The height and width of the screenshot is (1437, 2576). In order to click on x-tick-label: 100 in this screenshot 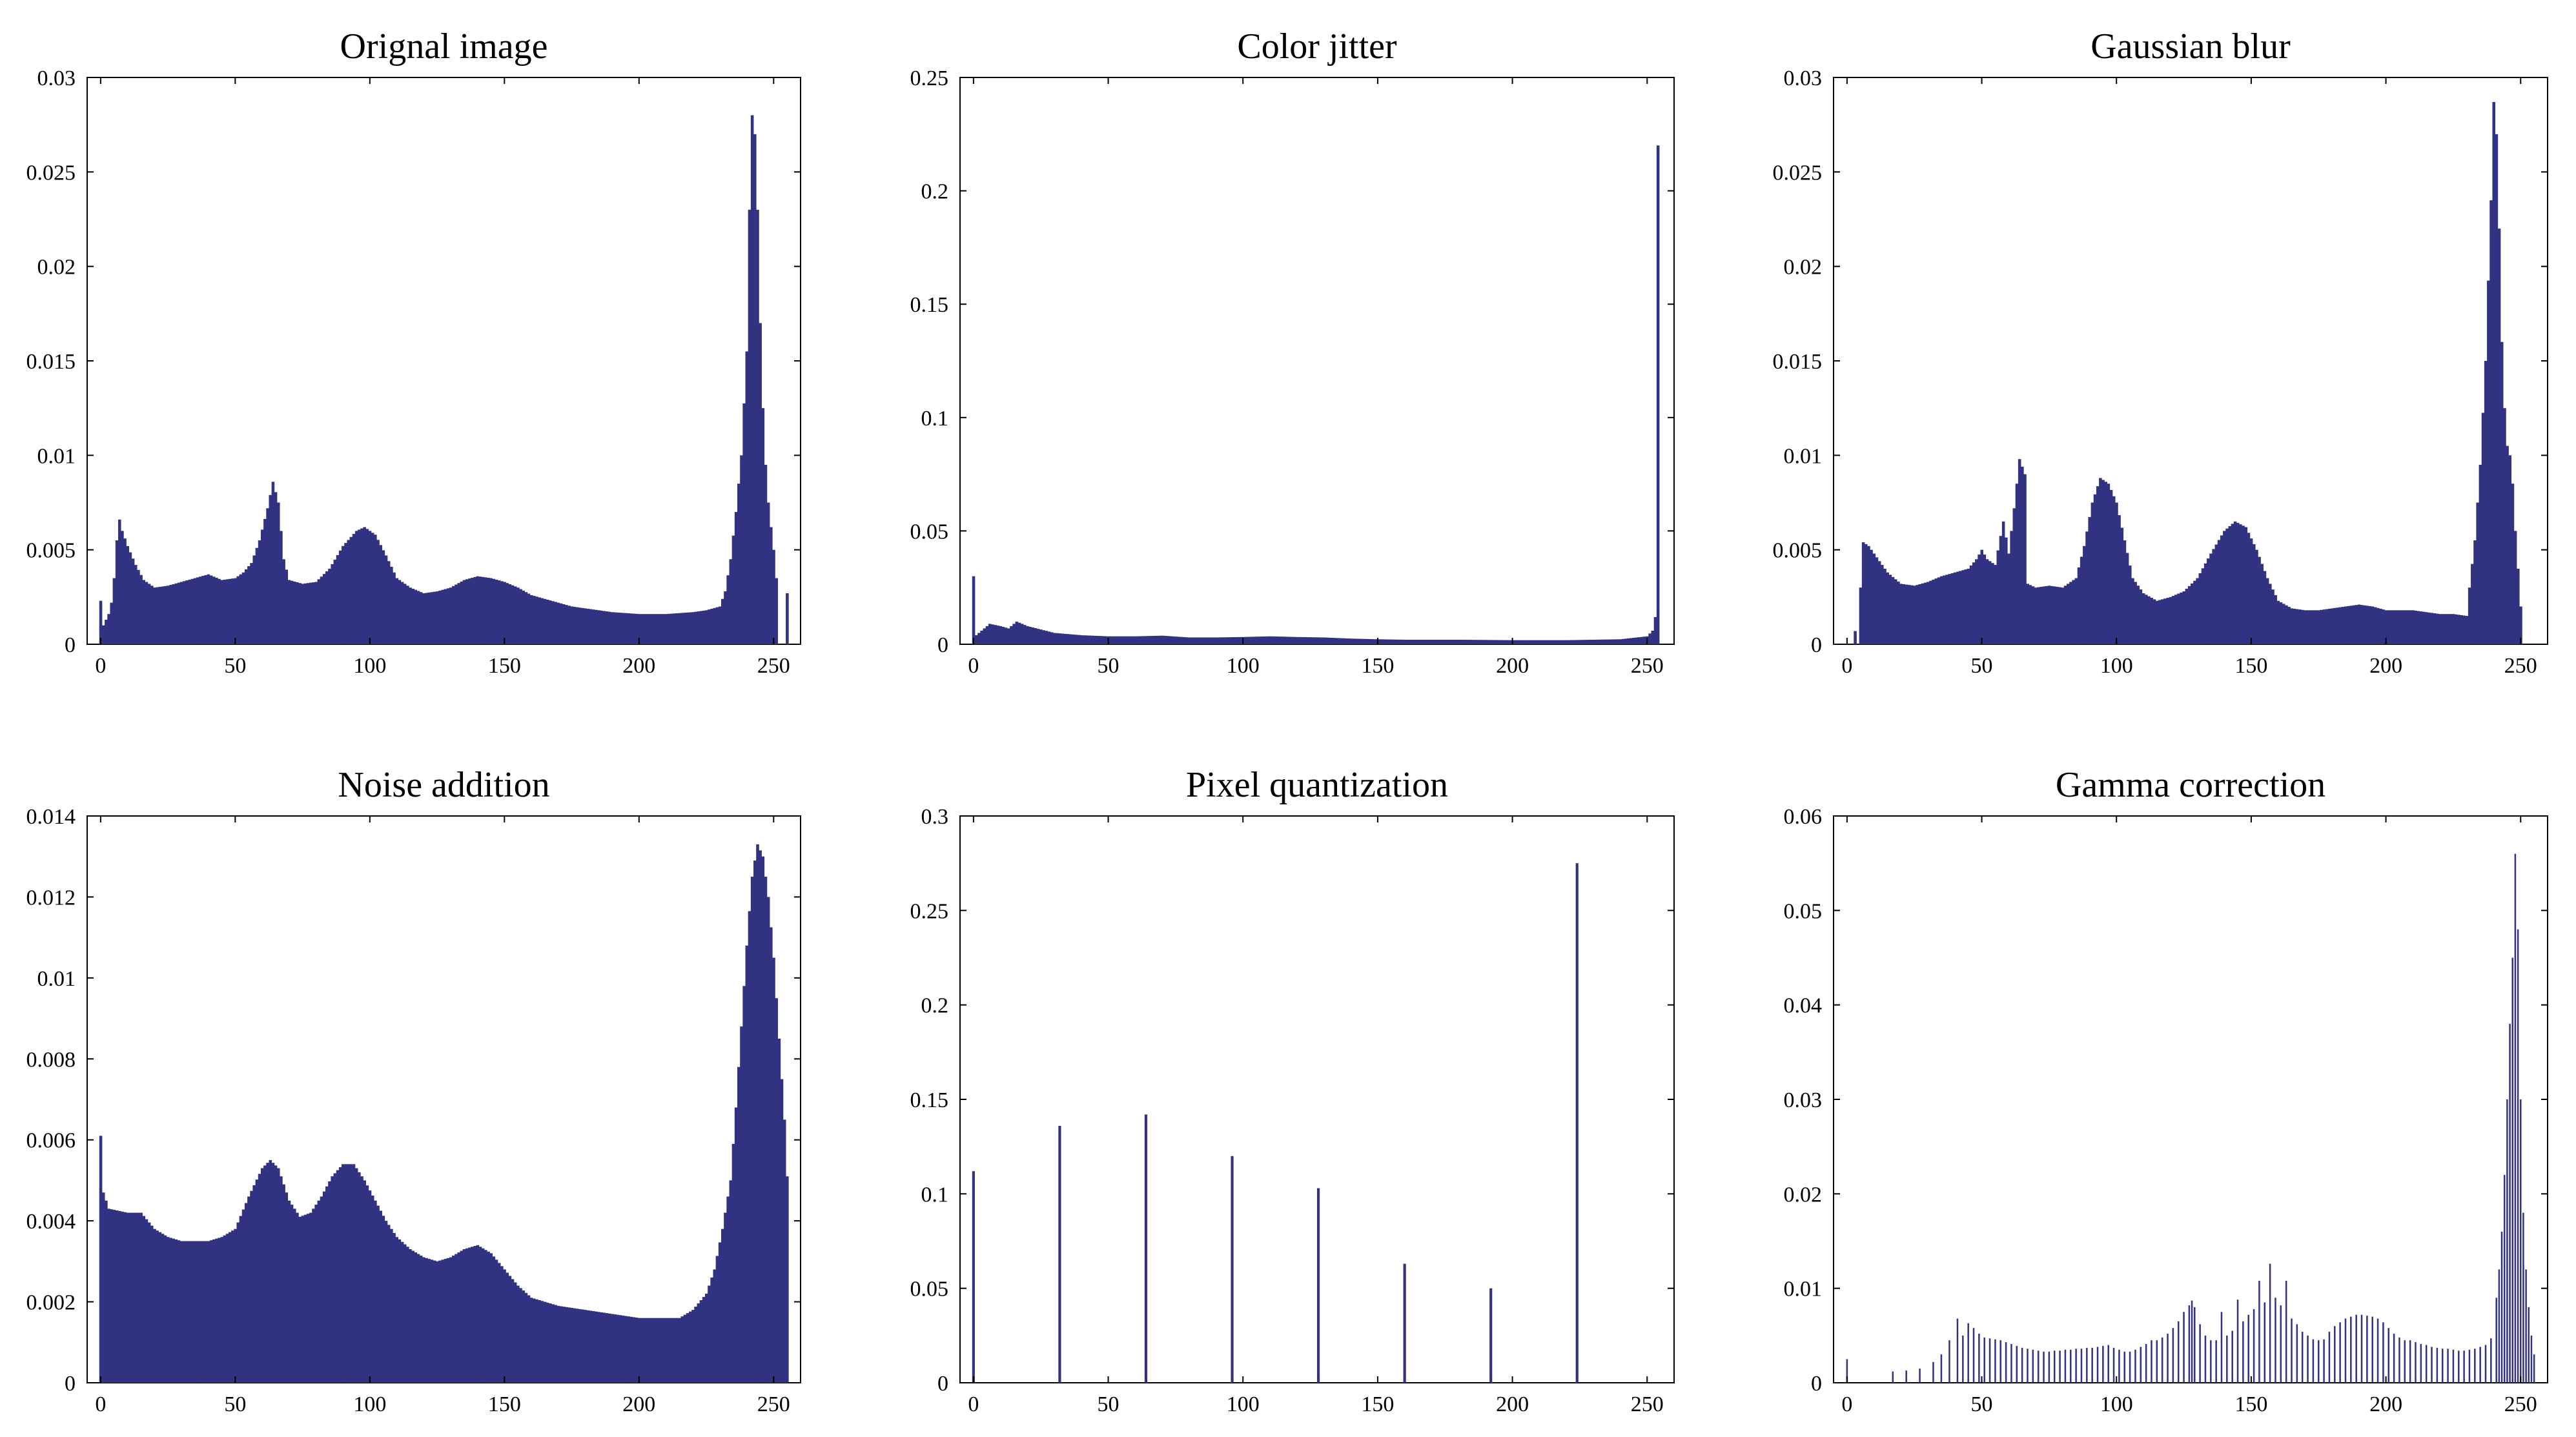, I will do `click(1243, 1404)`.